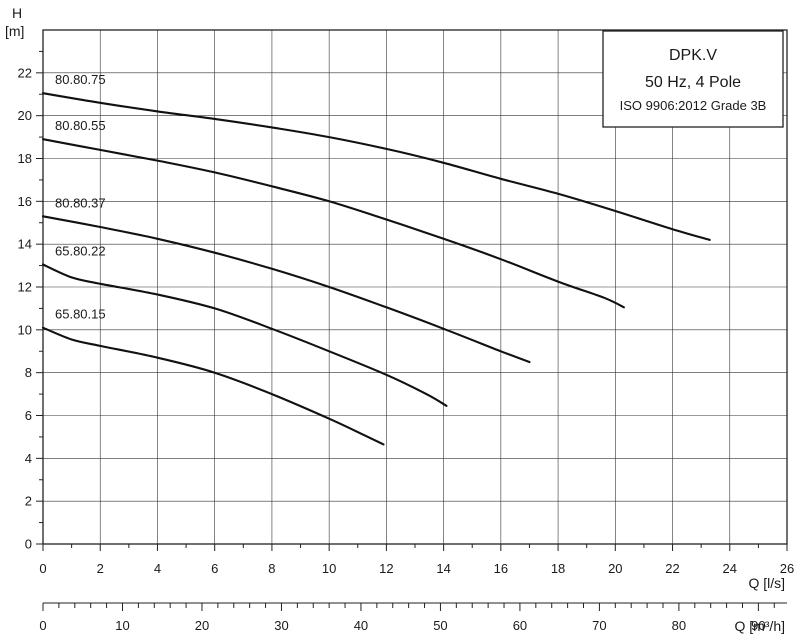 This screenshot has height=644, width=800. I want to click on x2-tick-label: 60, so click(520, 625).